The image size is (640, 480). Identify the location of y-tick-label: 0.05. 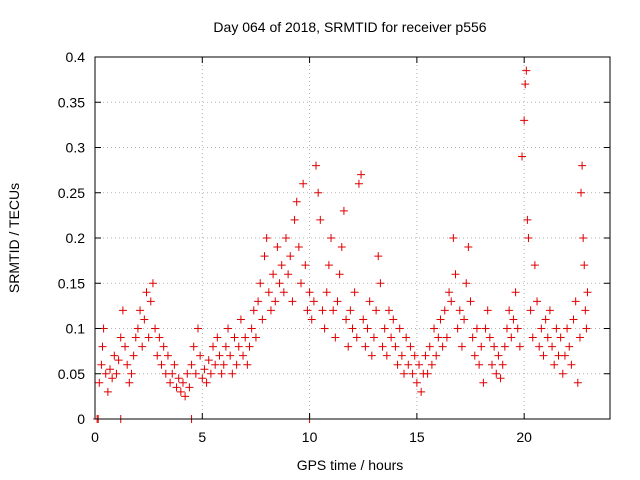
(71, 374).